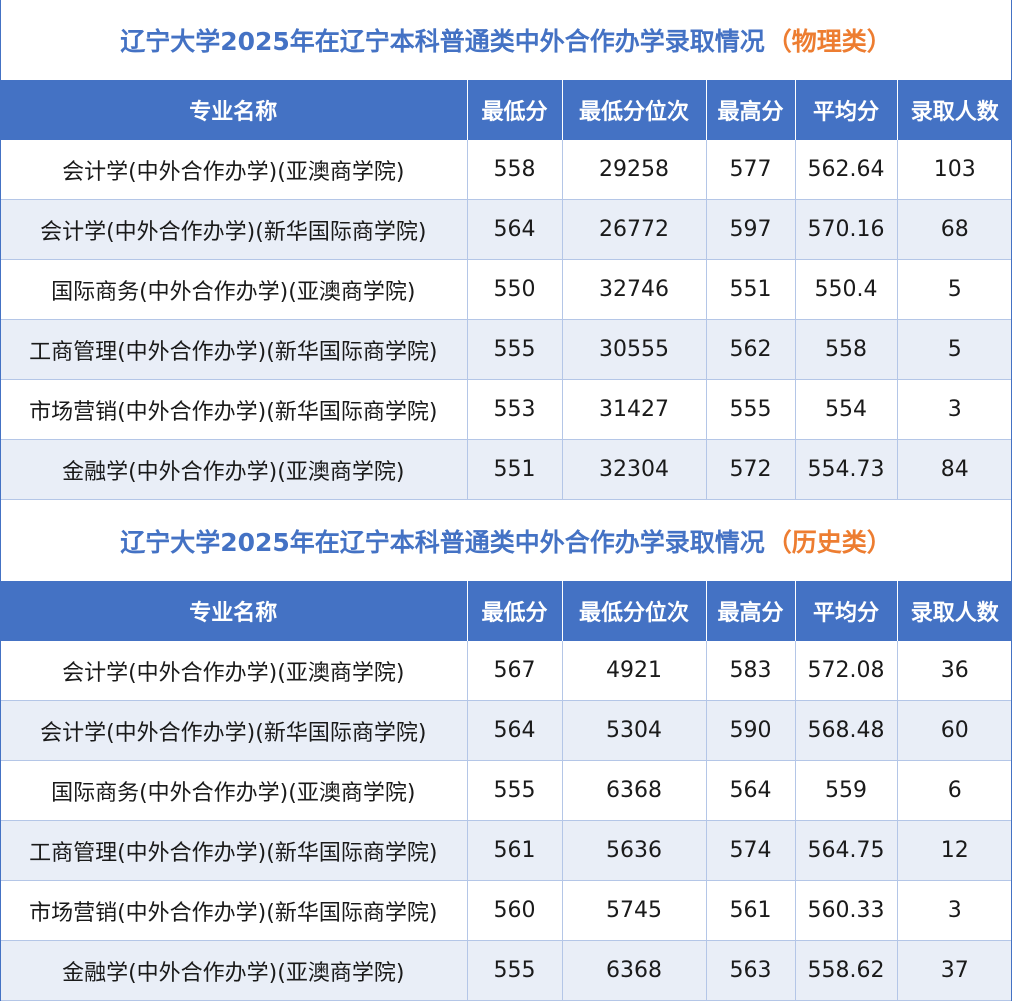  I want to click on cell-admitted: 6, so click(954, 790).